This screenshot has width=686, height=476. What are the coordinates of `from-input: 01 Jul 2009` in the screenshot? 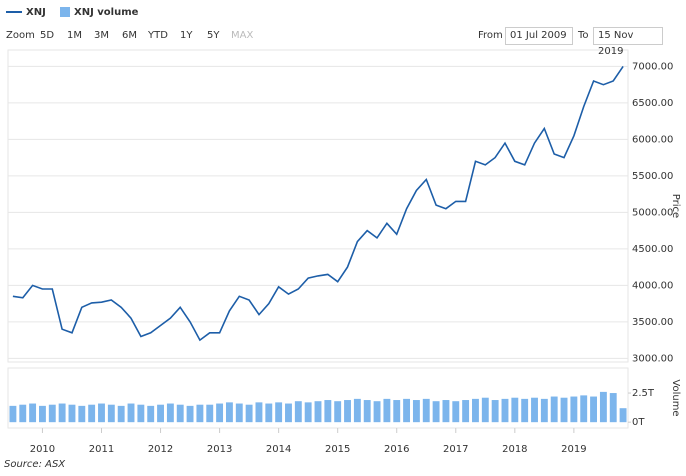 It's located at (539, 36).